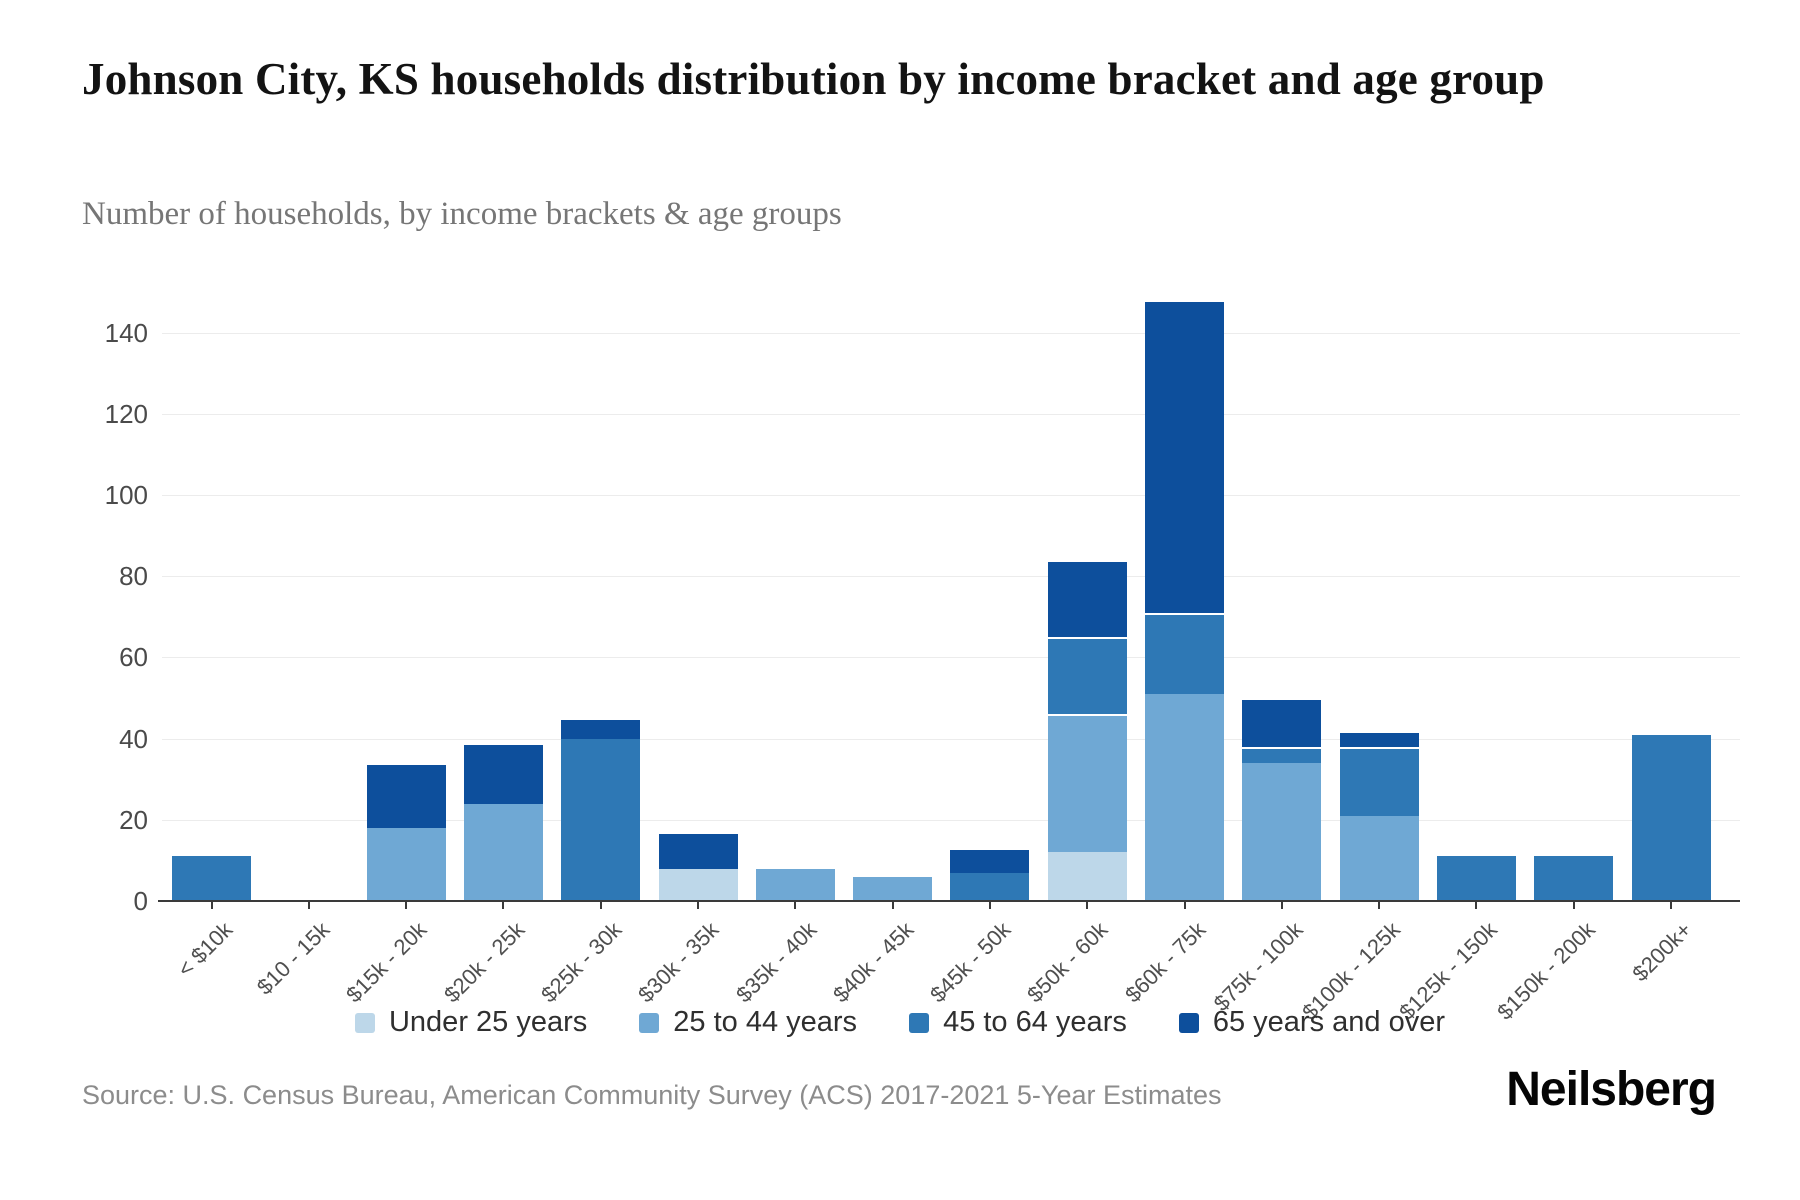 The height and width of the screenshot is (1200, 1800). Describe the element at coordinates (484, 962) in the screenshot. I see `x-tick-label: $20k - 25k` at that location.